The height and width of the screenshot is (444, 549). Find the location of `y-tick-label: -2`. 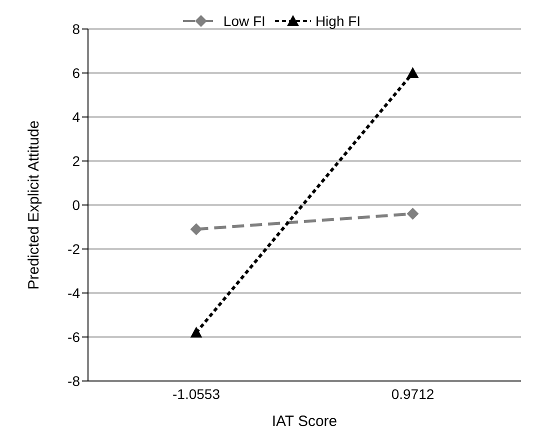

y-tick-label: -2 is located at coordinates (74, 248).